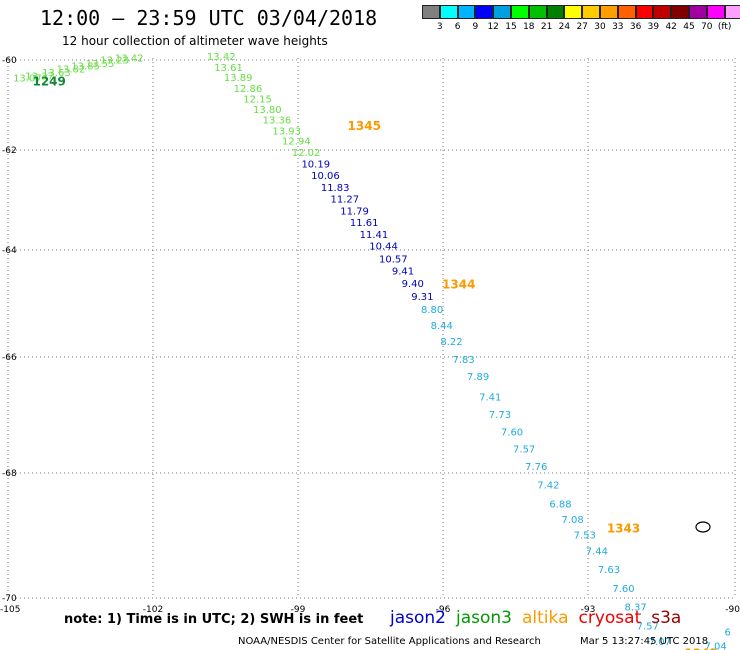 Image resolution: width=740 pixels, height=650 pixels. What do you see at coordinates (374, 235) in the screenshot?
I see `wave-height-value: 11.41` at bounding box center [374, 235].